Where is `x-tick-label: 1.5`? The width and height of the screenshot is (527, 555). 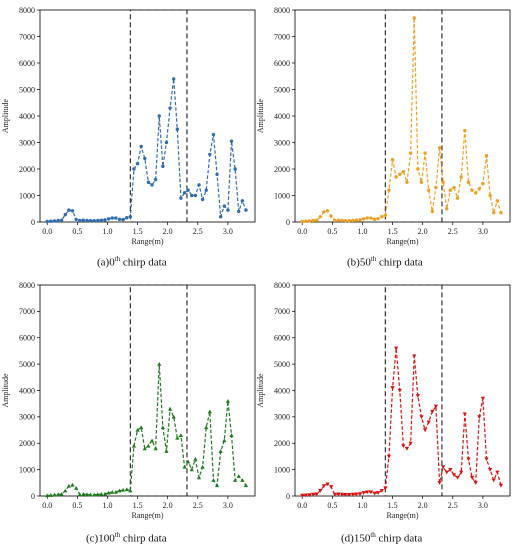 x-tick-label: 1.5 is located at coordinates (138, 231).